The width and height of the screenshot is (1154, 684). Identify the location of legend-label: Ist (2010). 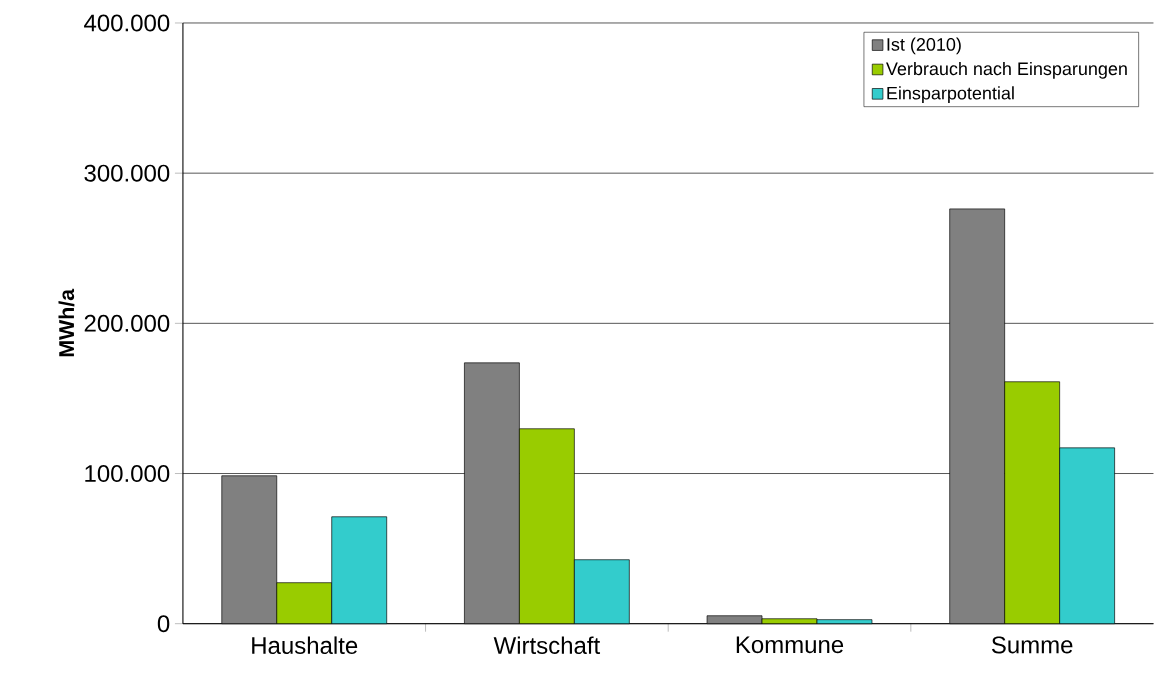
(924, 46).